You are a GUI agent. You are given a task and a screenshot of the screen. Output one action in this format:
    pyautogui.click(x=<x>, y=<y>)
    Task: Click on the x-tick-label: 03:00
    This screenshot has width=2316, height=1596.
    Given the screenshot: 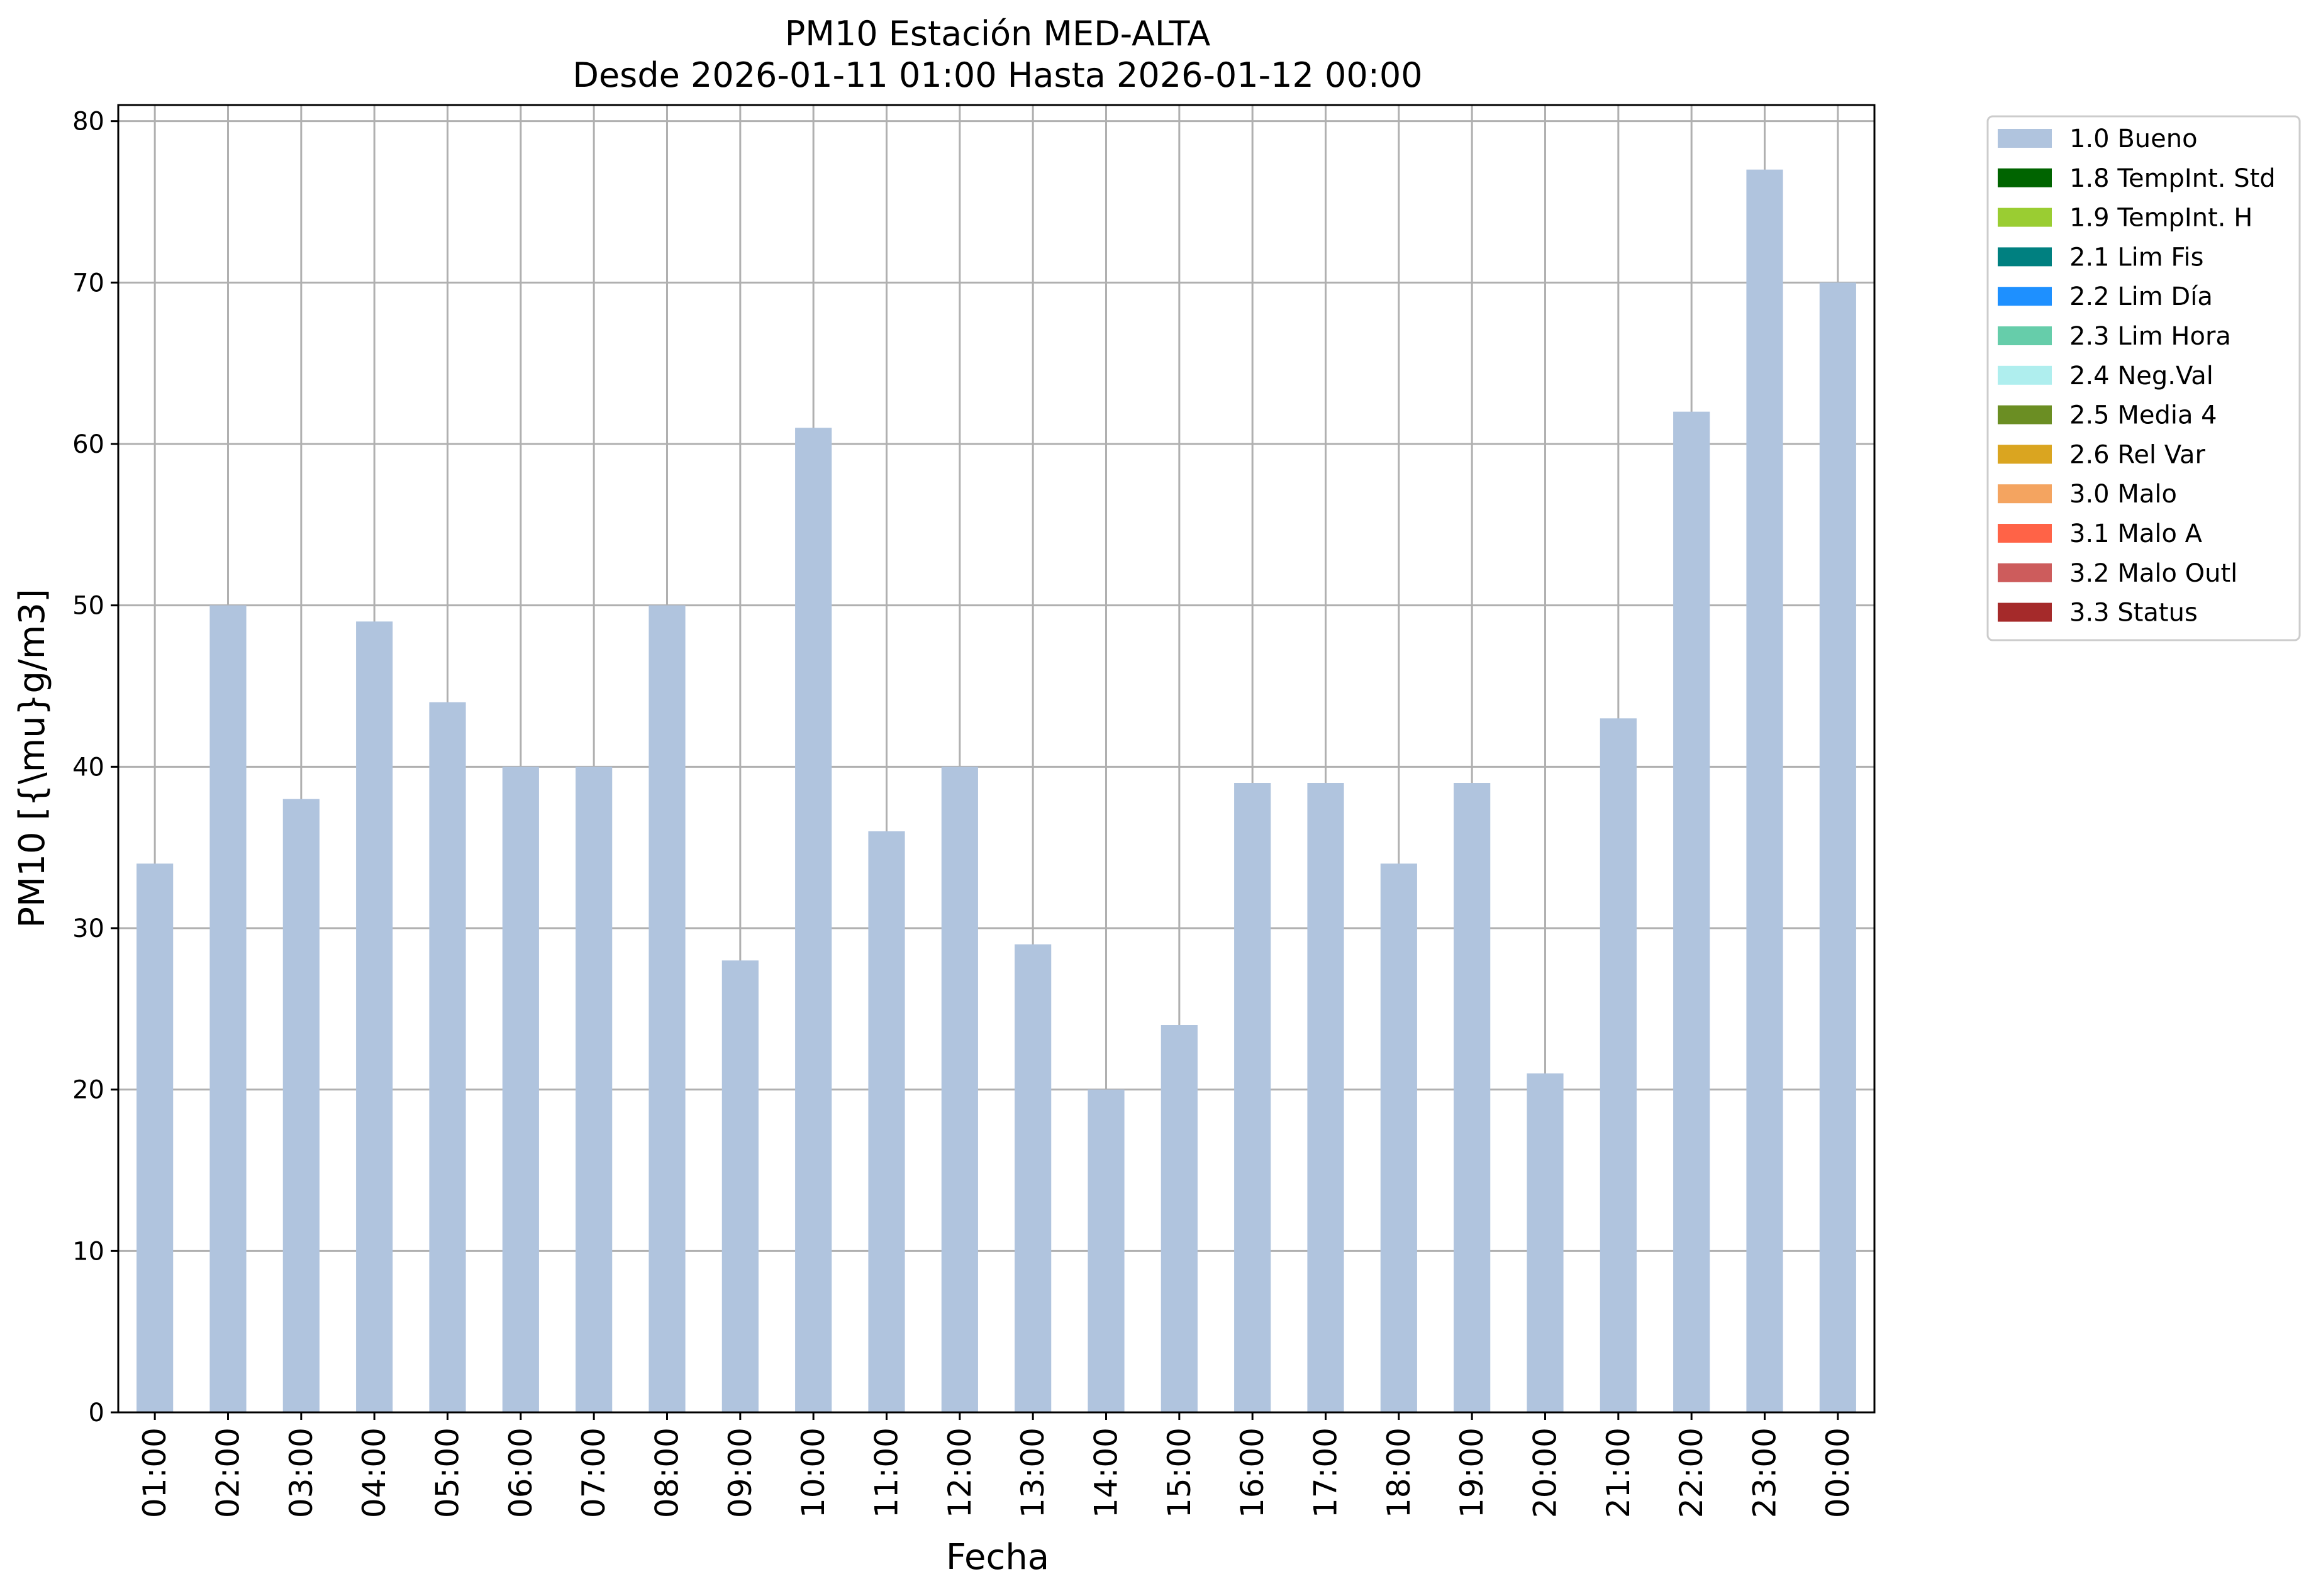 What is the action you would take?
    pyautogui.click(x=301, y=1472)
    